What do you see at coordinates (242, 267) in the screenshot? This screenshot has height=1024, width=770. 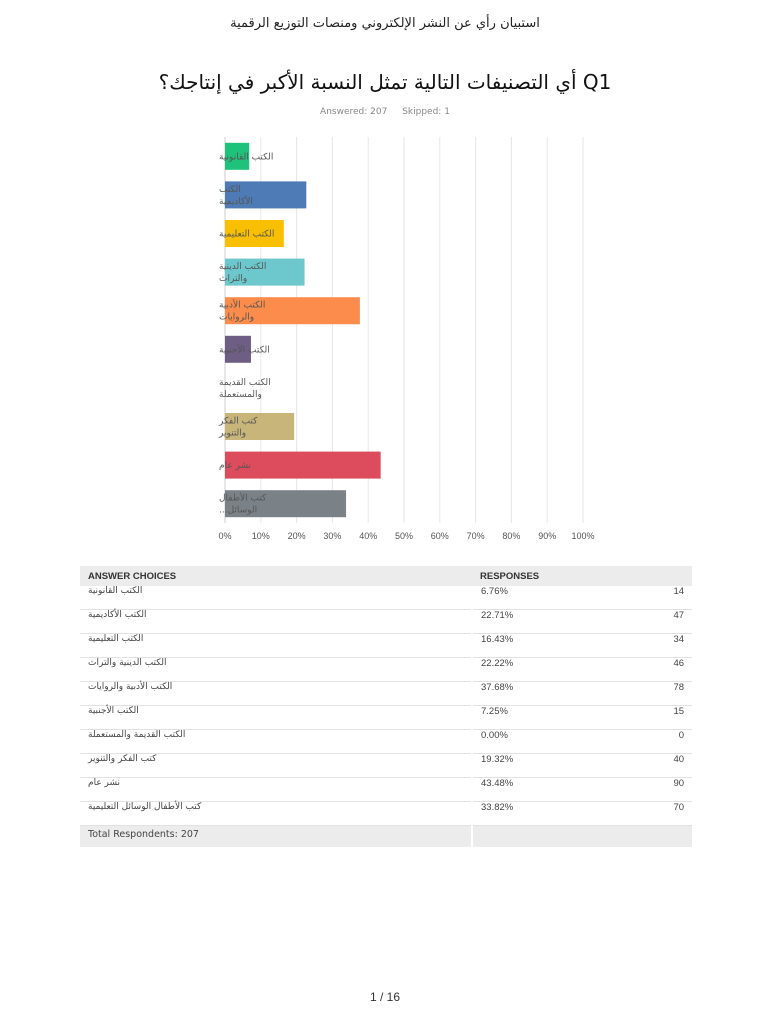 I see `category-label: الكتب الدينية` at bounding box center [242, 267].